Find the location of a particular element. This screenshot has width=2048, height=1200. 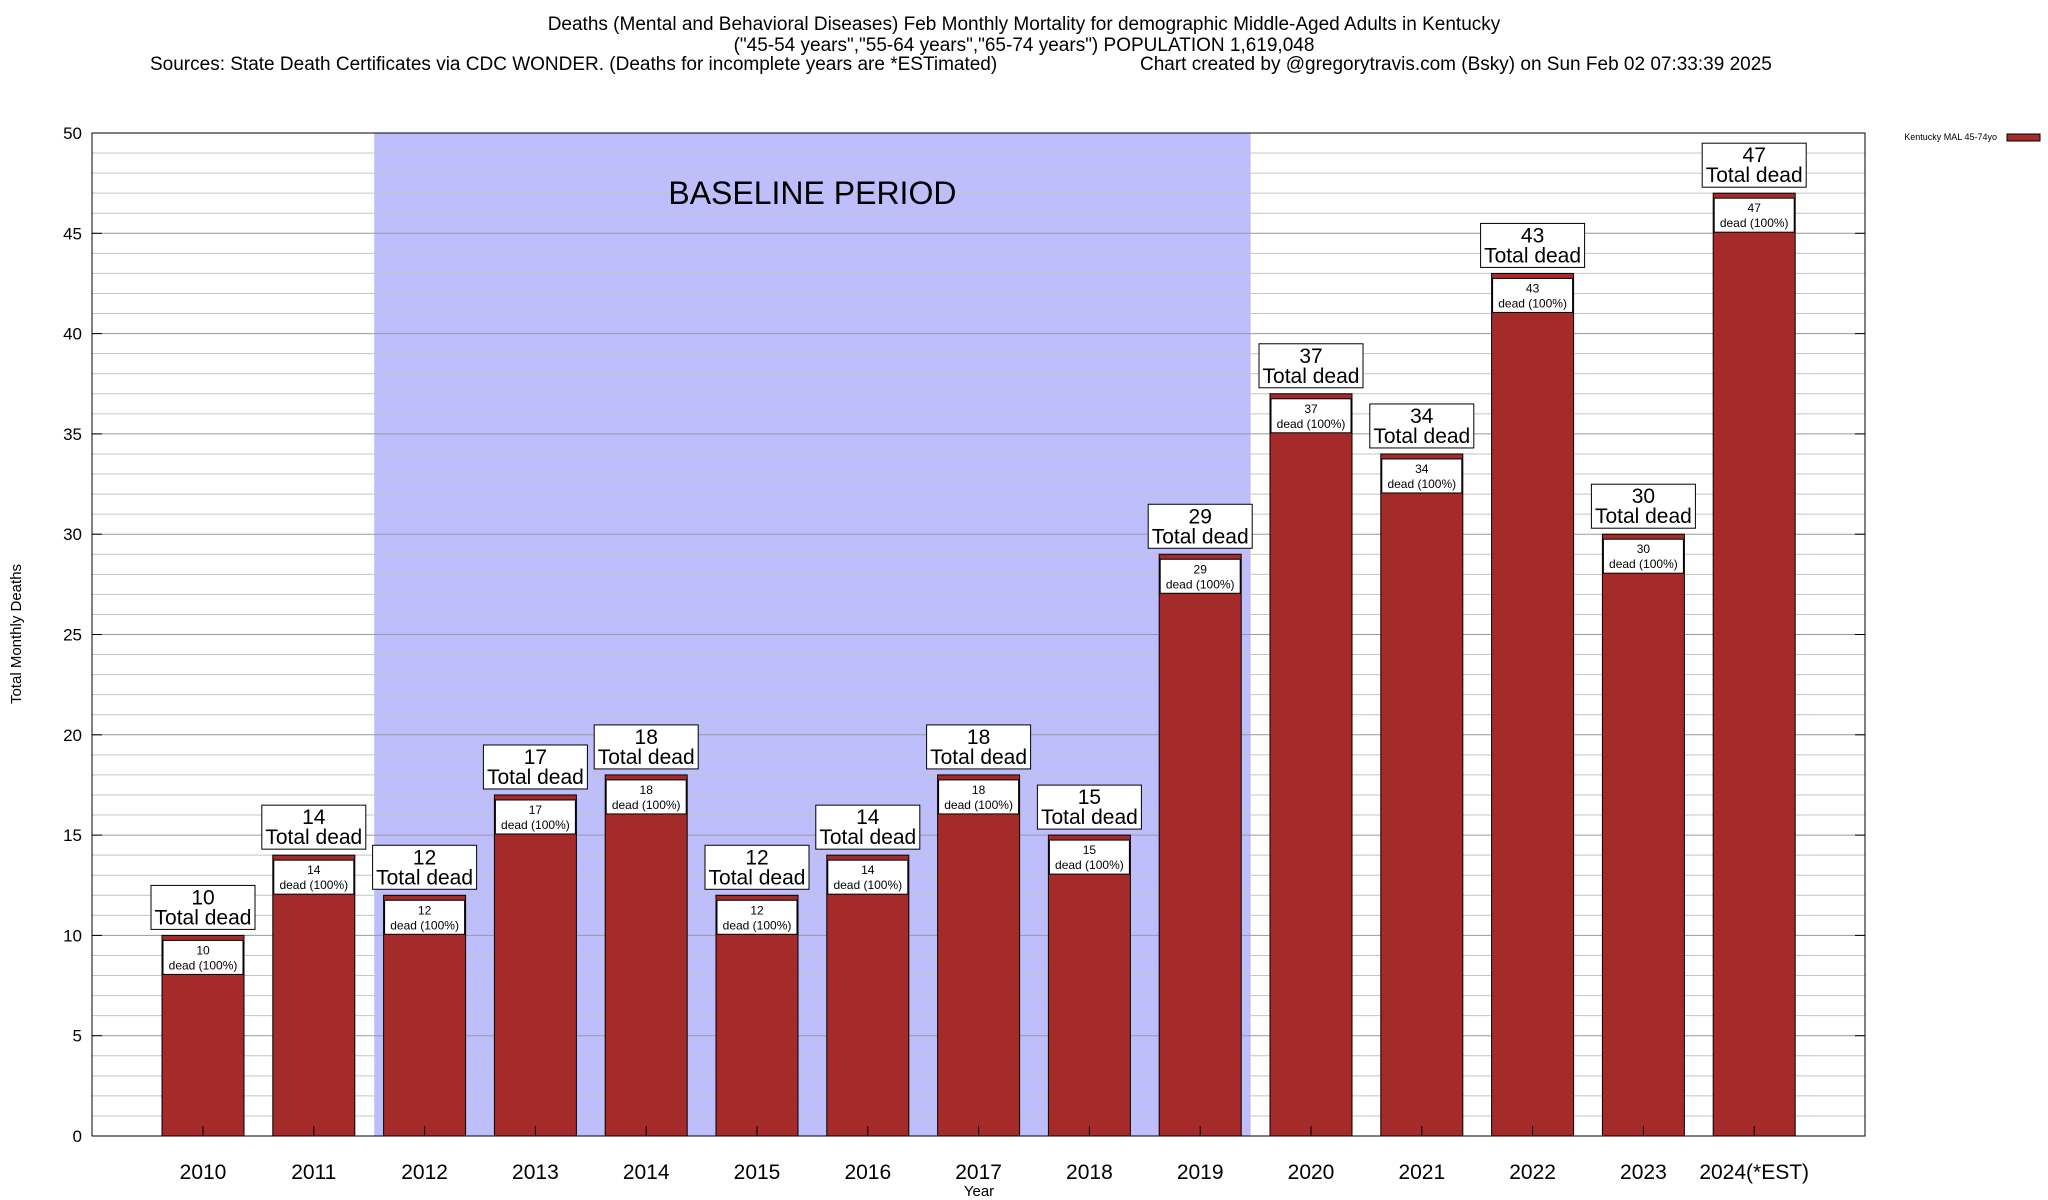

bar-inner-value: 14 is located at coordinates (868, 870).